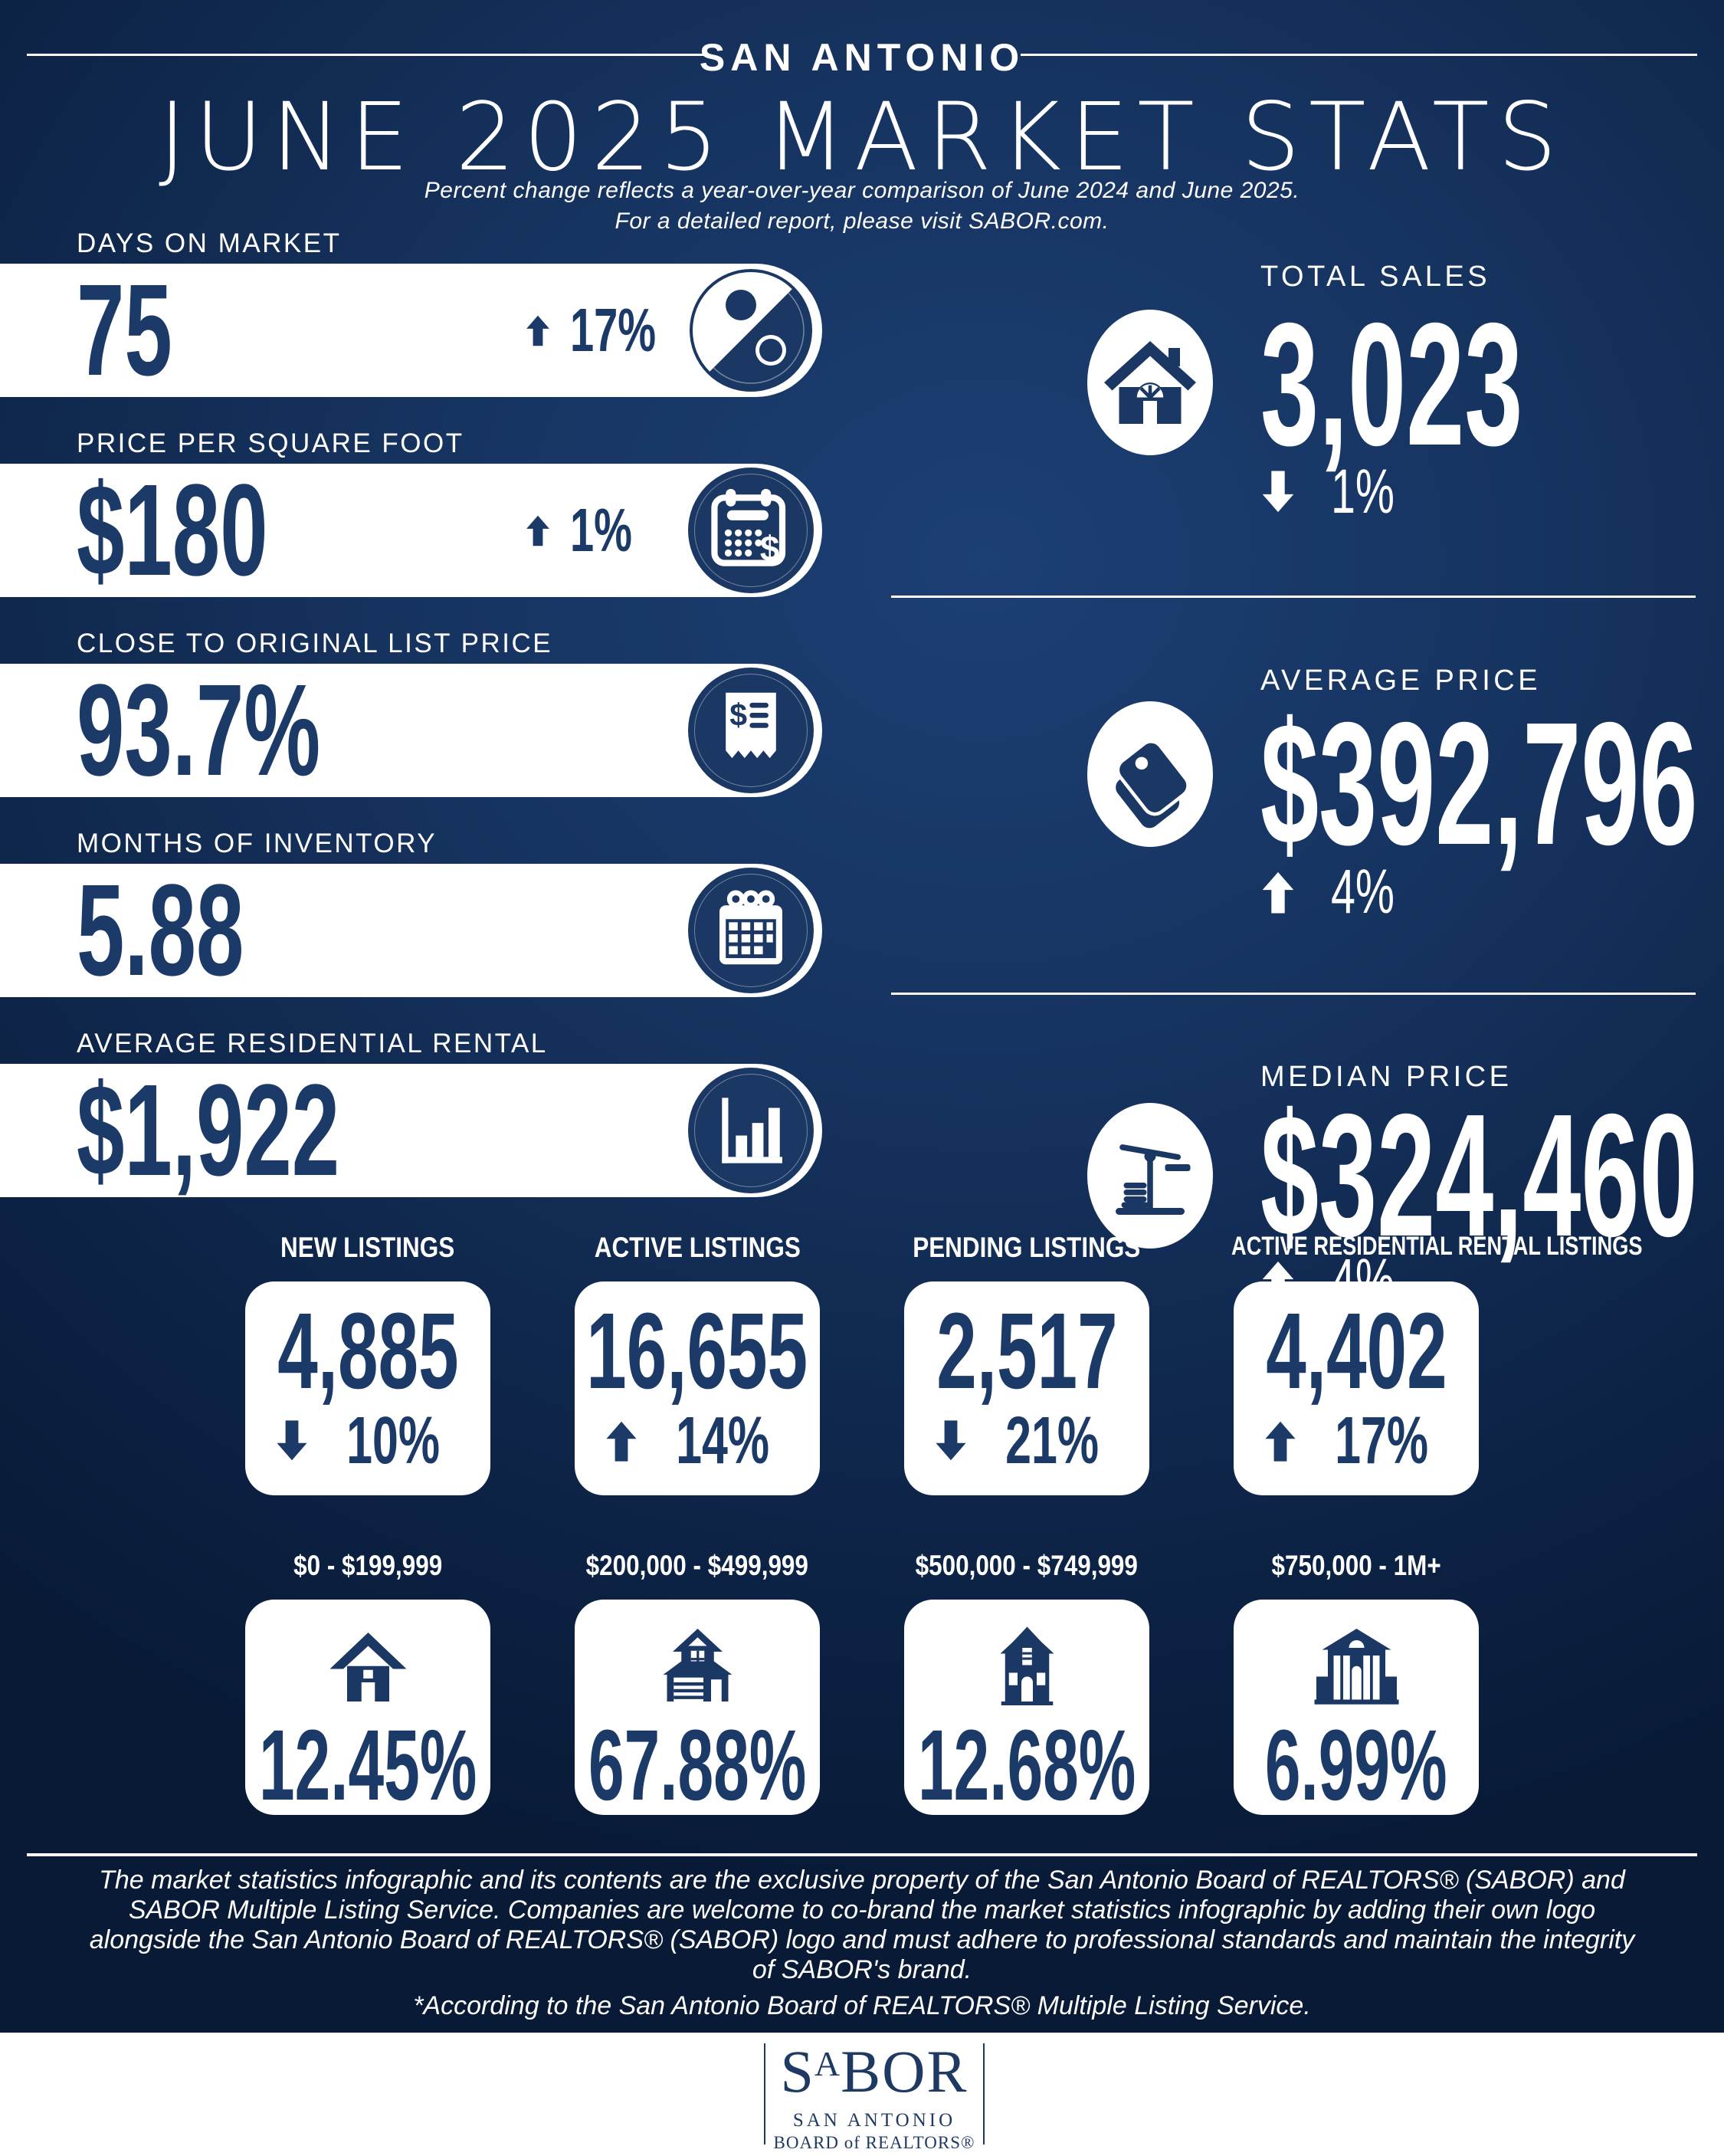 The width and height of the screenshot is (1724, 2156). Describe the element at coordinates (367, 1441) in the screenshot. I see `change-new-listings: 10%` at that location.